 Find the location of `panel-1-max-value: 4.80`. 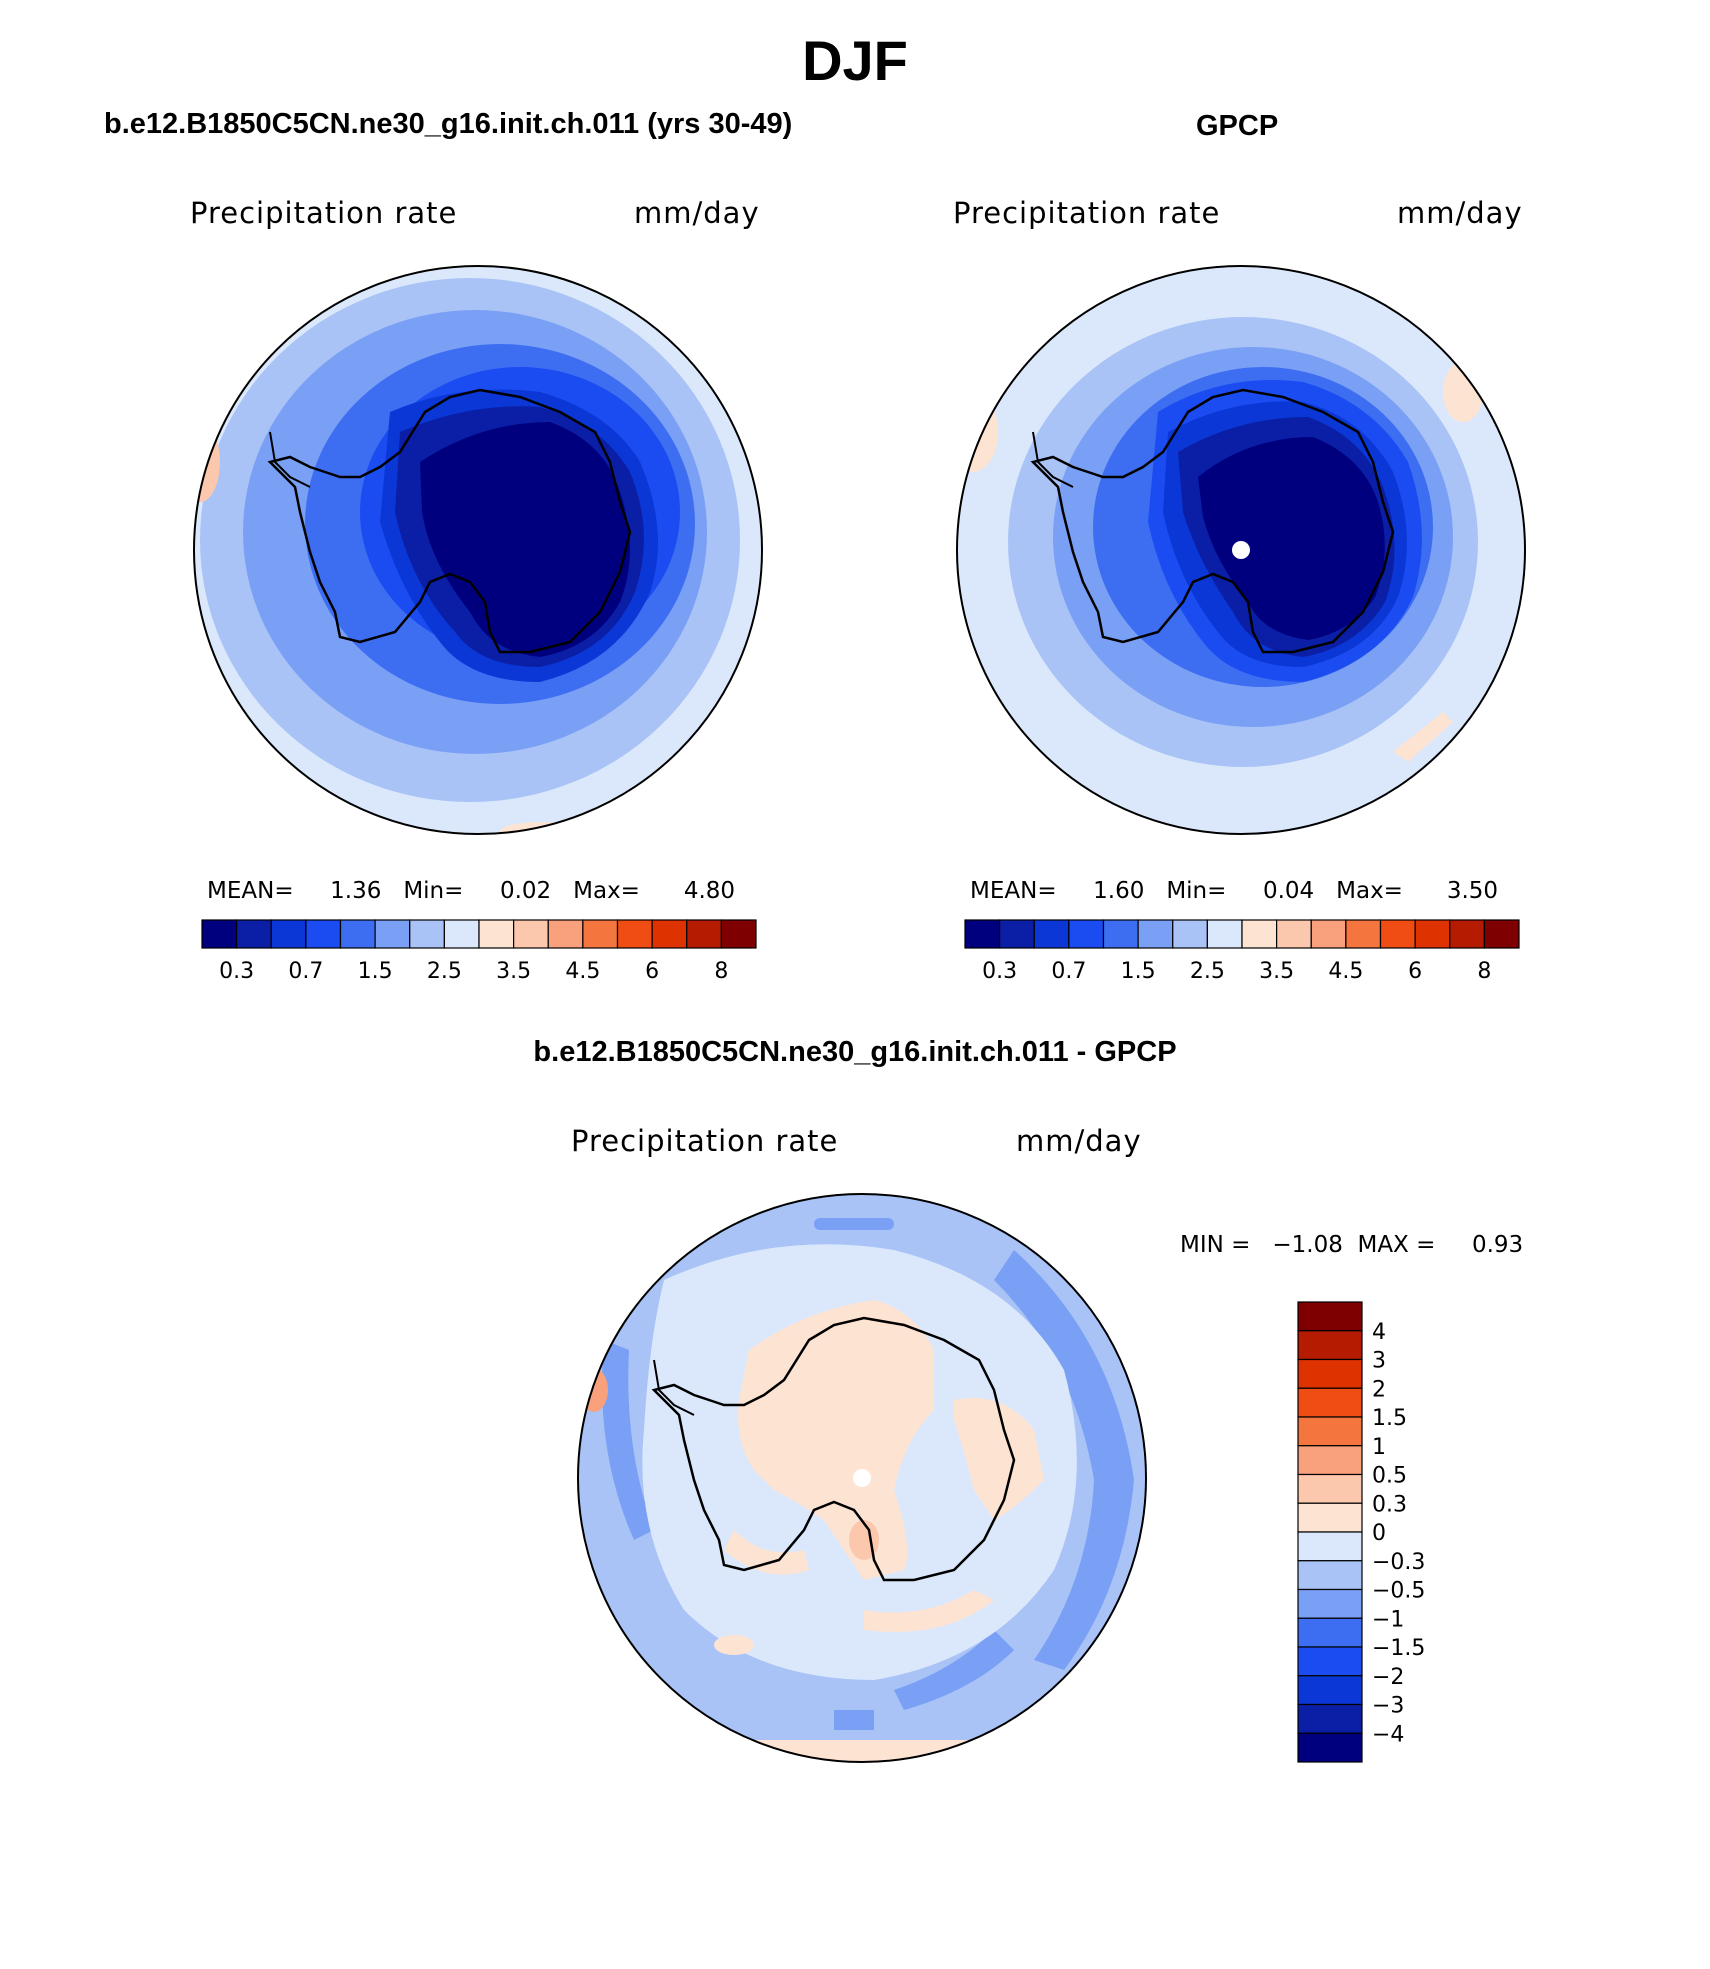

panel-1-max-value: 4.80 is located at coordinates (709, 891).